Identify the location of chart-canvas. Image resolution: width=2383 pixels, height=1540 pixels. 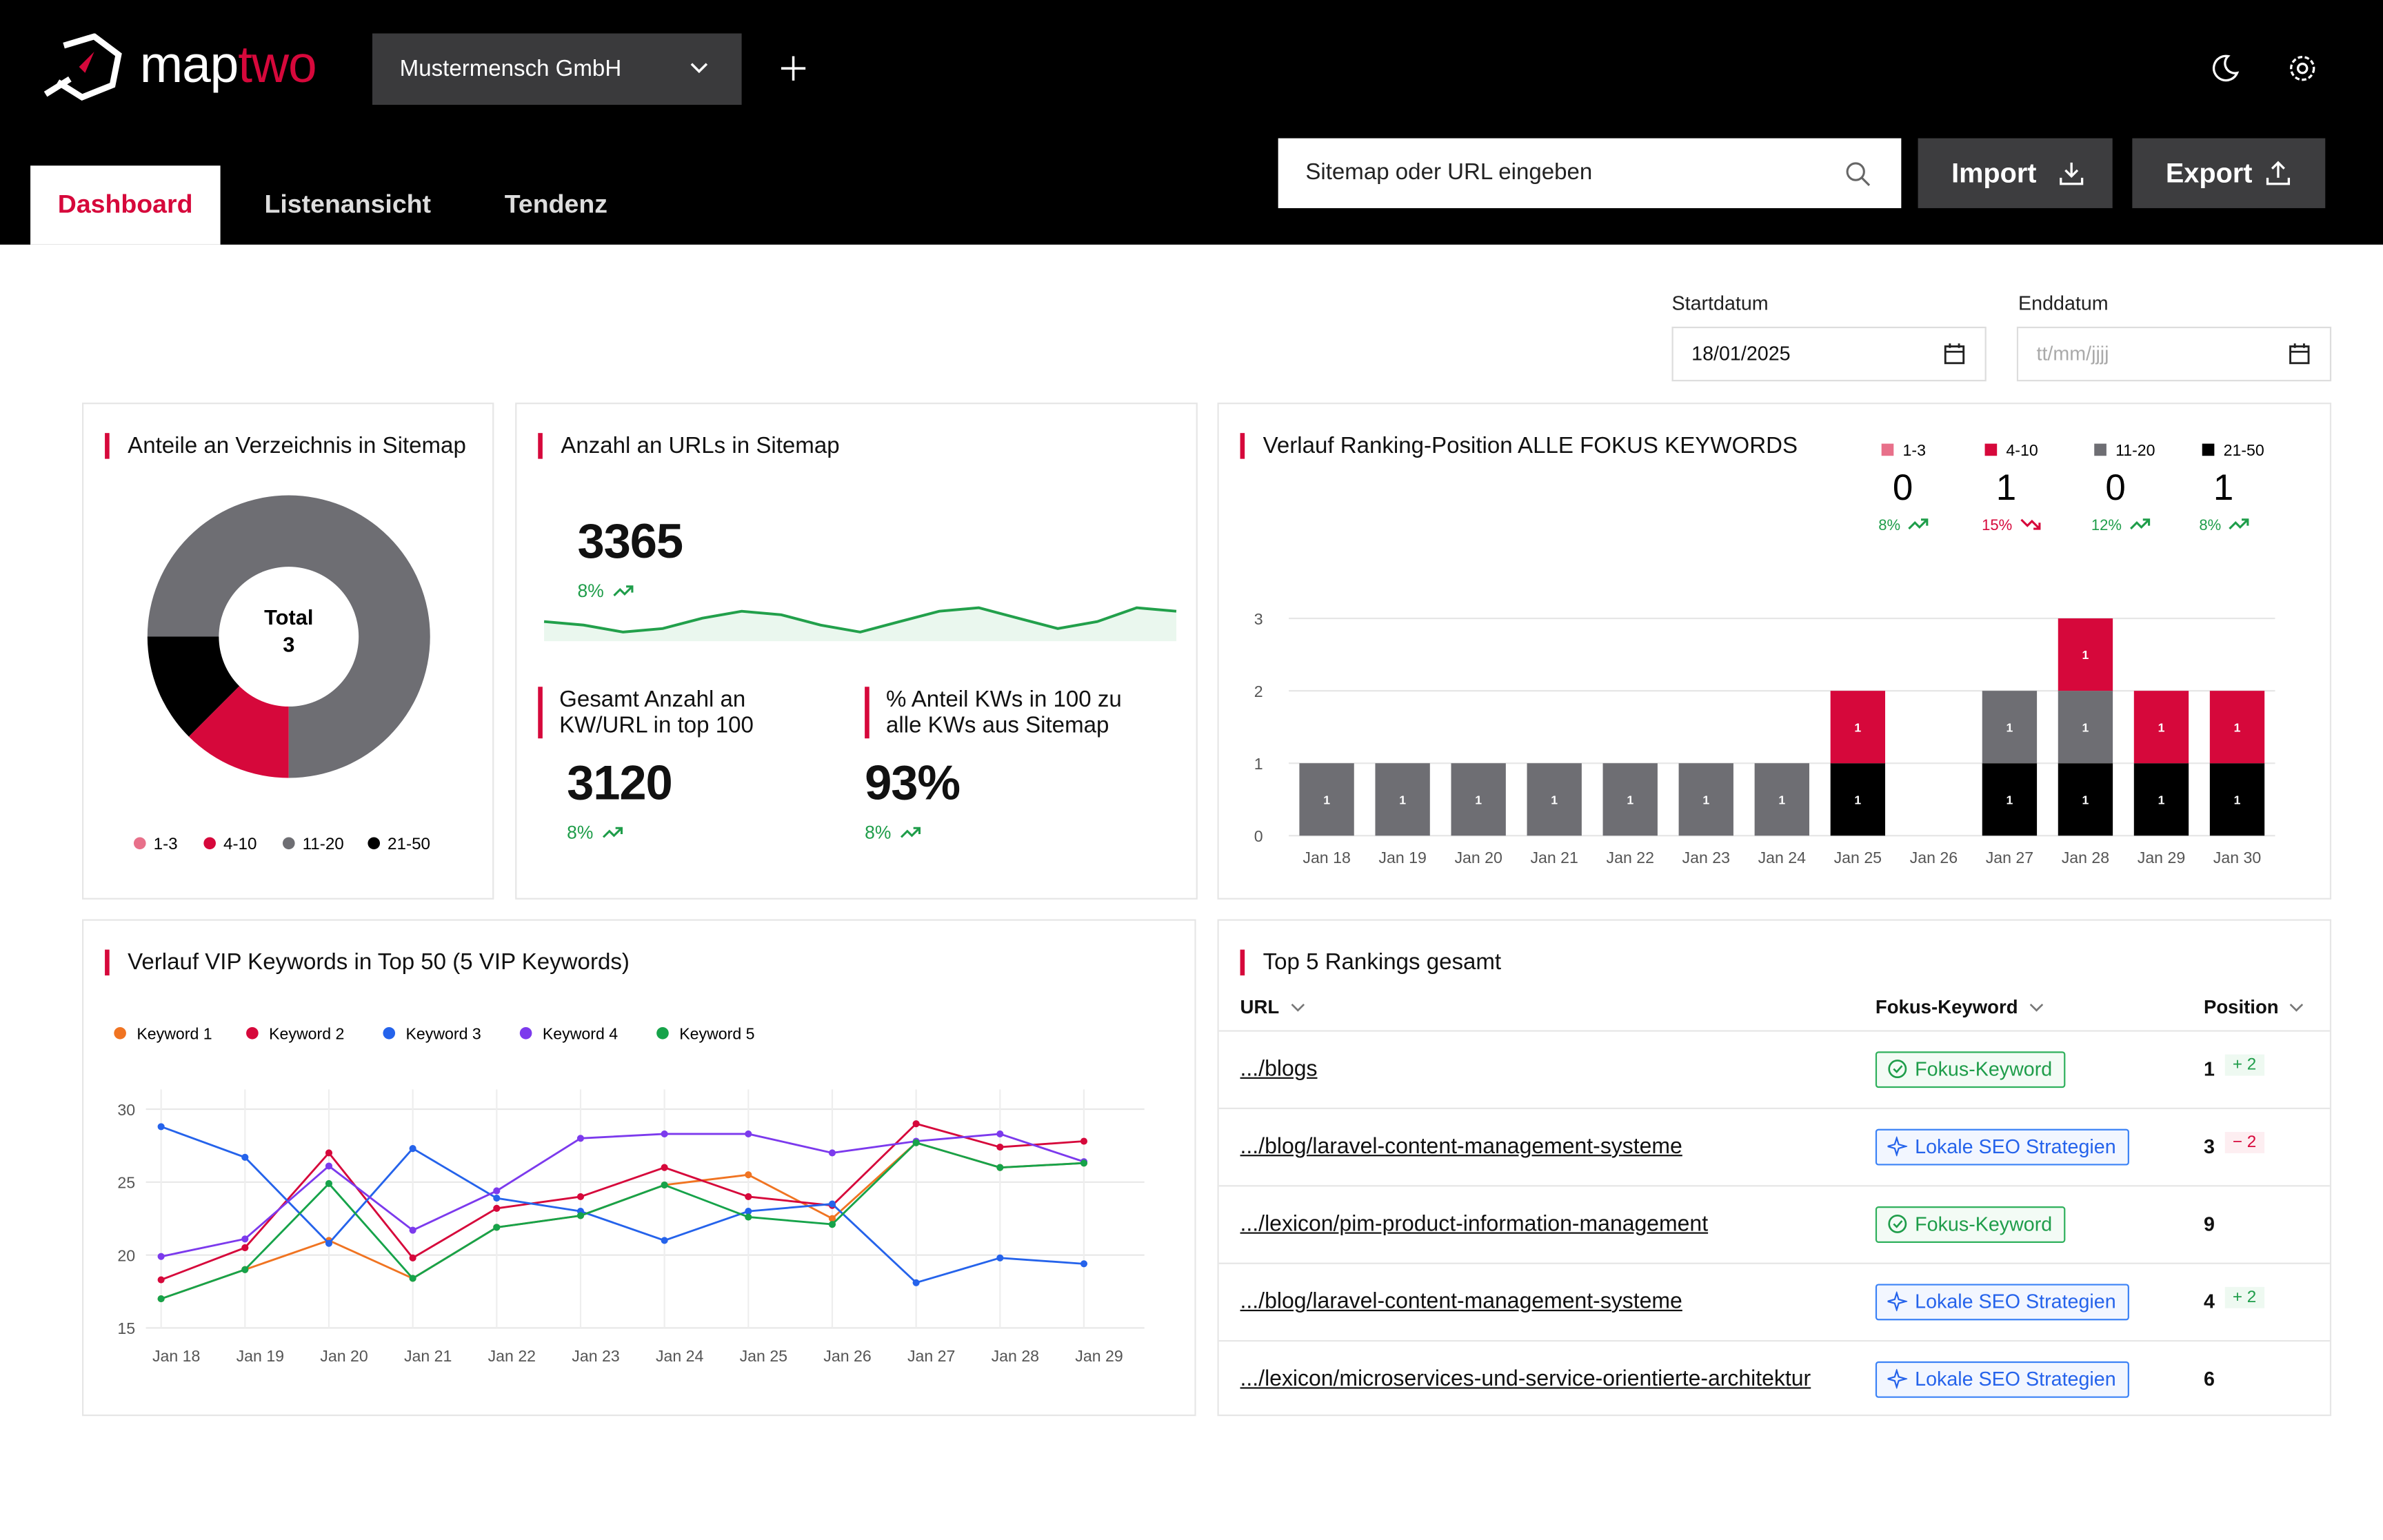
(856, 651).